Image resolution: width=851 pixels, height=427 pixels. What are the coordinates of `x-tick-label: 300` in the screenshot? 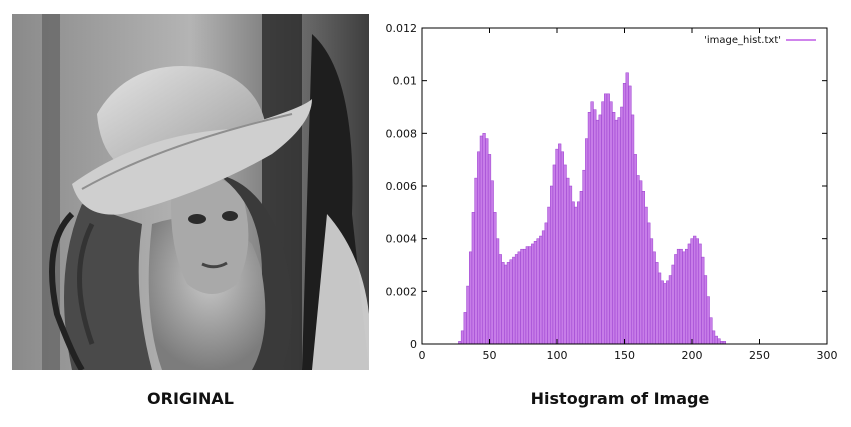 It's located at (827, 355).